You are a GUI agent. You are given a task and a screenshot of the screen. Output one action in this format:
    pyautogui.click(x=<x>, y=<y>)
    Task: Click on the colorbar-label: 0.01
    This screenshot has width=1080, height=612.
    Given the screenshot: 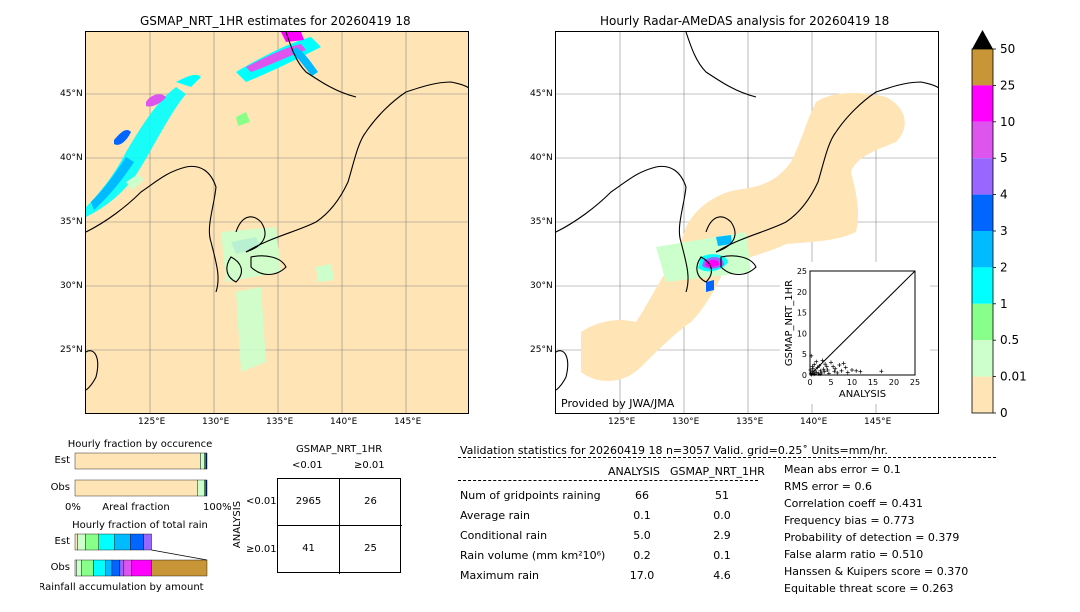 What is the action you would take?
    pyautogui.click(x=1013, y=377)
    